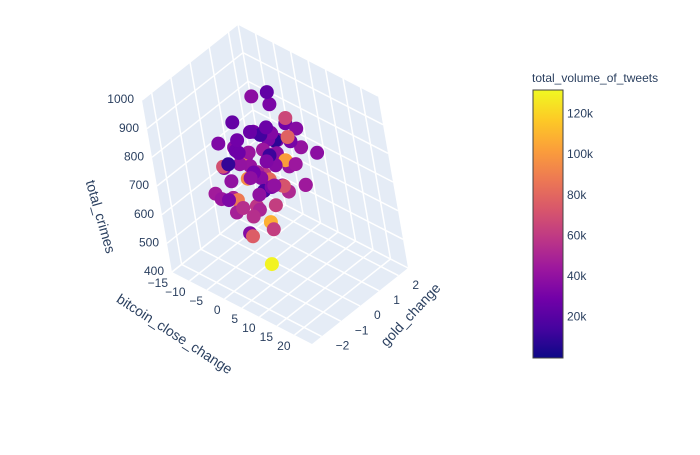 The width and height of the screenshot is (700, 455). Describe the element at coordinates (284, 346) in the screenshot. I see `x-tick-label: 20` at that location.